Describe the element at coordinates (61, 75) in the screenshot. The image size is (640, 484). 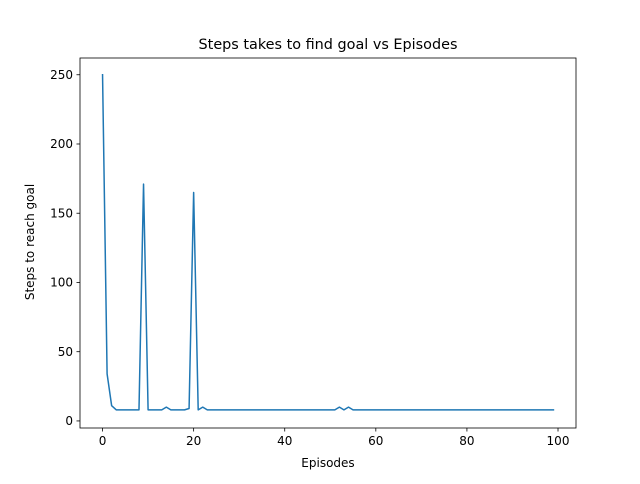
I see `y-tick-label: 250` at that location.